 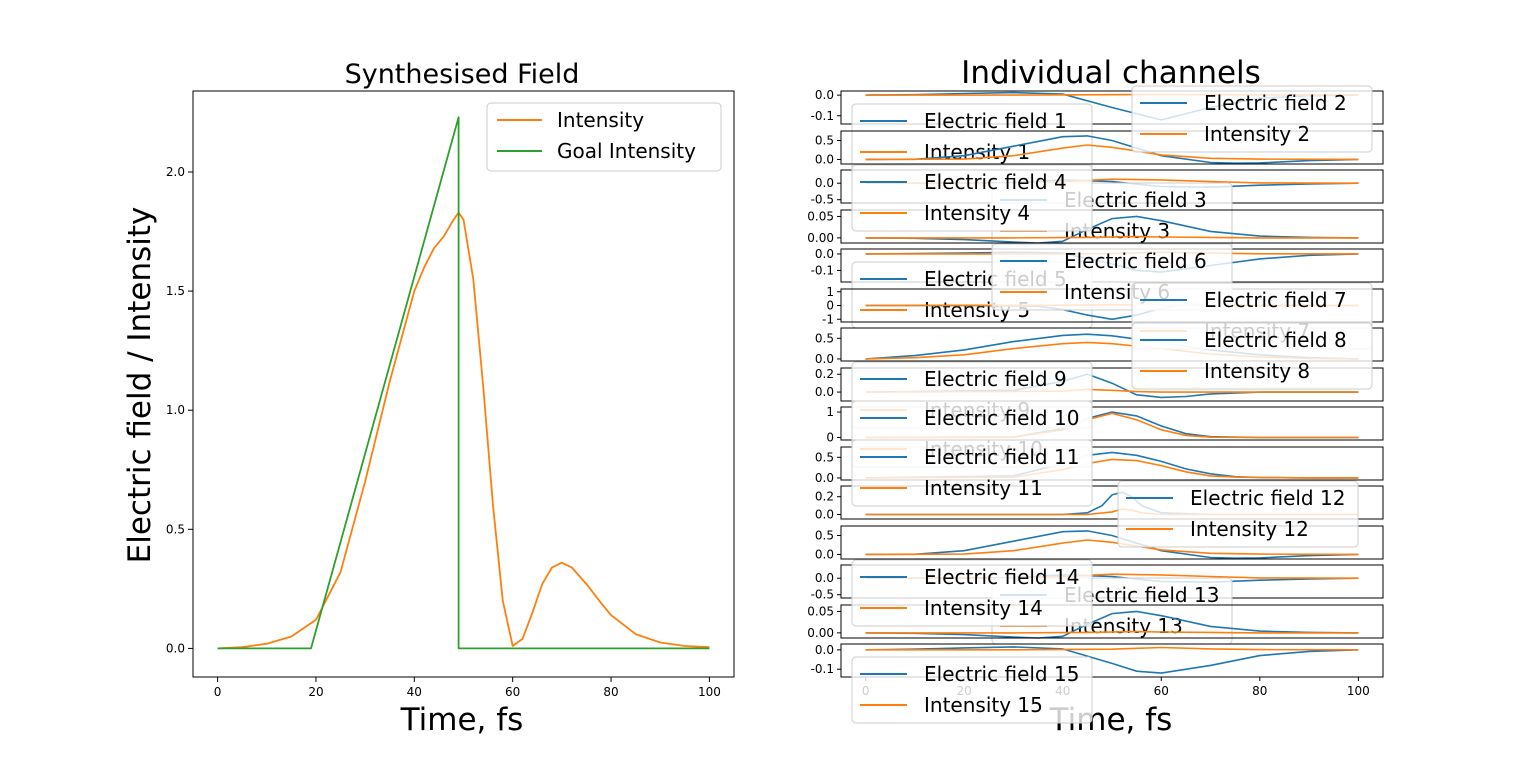 I want to click on x-tick-label: 0, so click(x=218, y=692).